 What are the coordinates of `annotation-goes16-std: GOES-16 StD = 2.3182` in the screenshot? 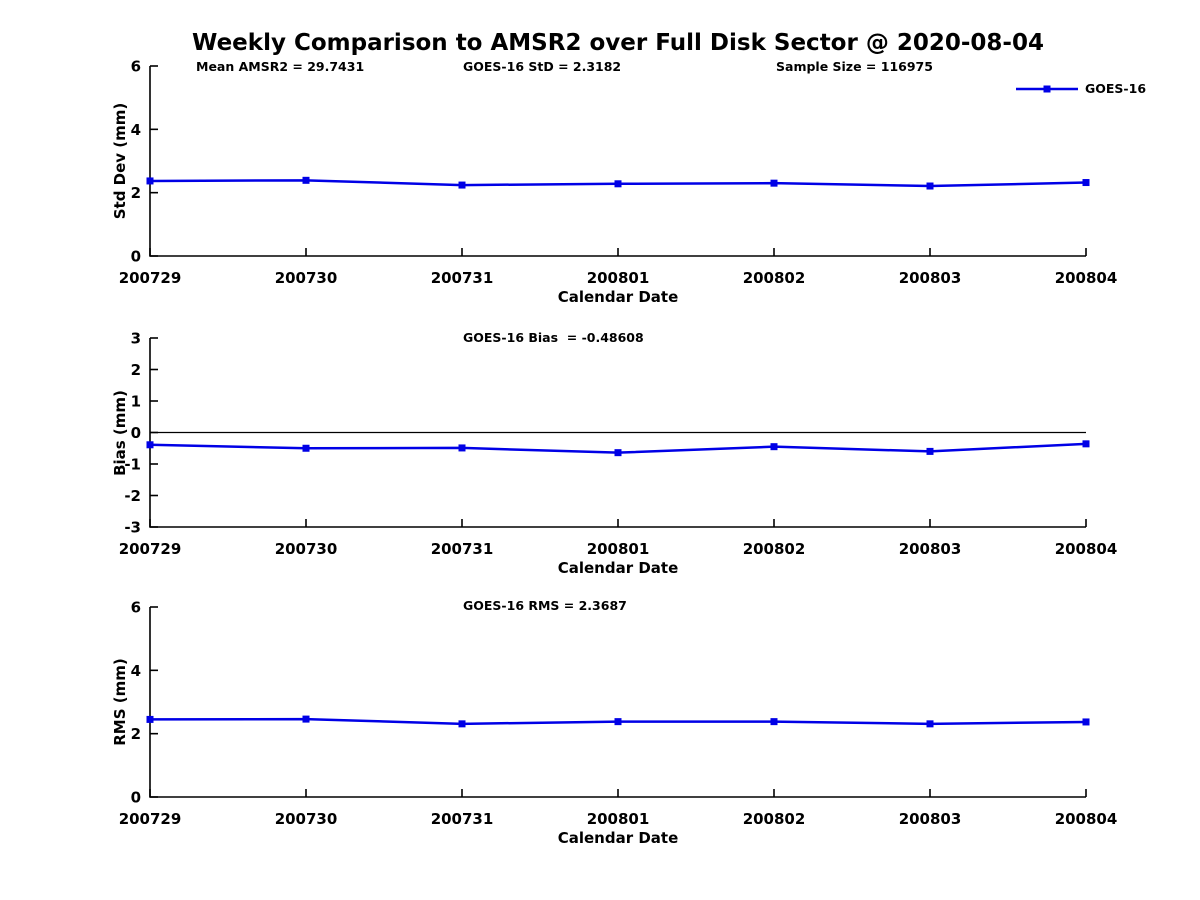 It's located at (542, 66).